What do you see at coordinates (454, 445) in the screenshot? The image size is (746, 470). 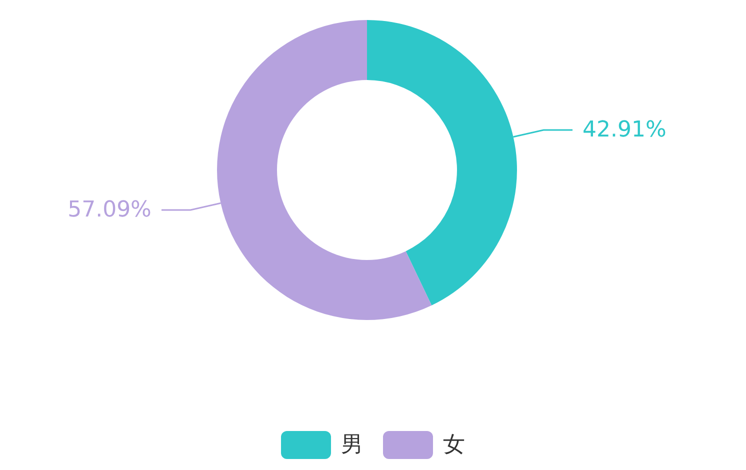 I see `legend-label: 女` at bounding box center [454, 445].